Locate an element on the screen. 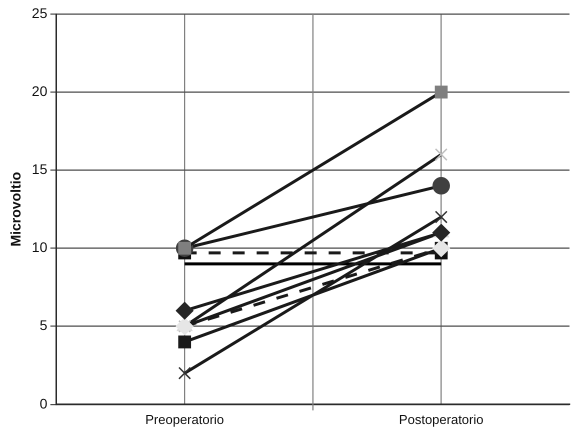 The image size is (579, 436). y-tick-label: 25 is located at coordinates (40, 12).